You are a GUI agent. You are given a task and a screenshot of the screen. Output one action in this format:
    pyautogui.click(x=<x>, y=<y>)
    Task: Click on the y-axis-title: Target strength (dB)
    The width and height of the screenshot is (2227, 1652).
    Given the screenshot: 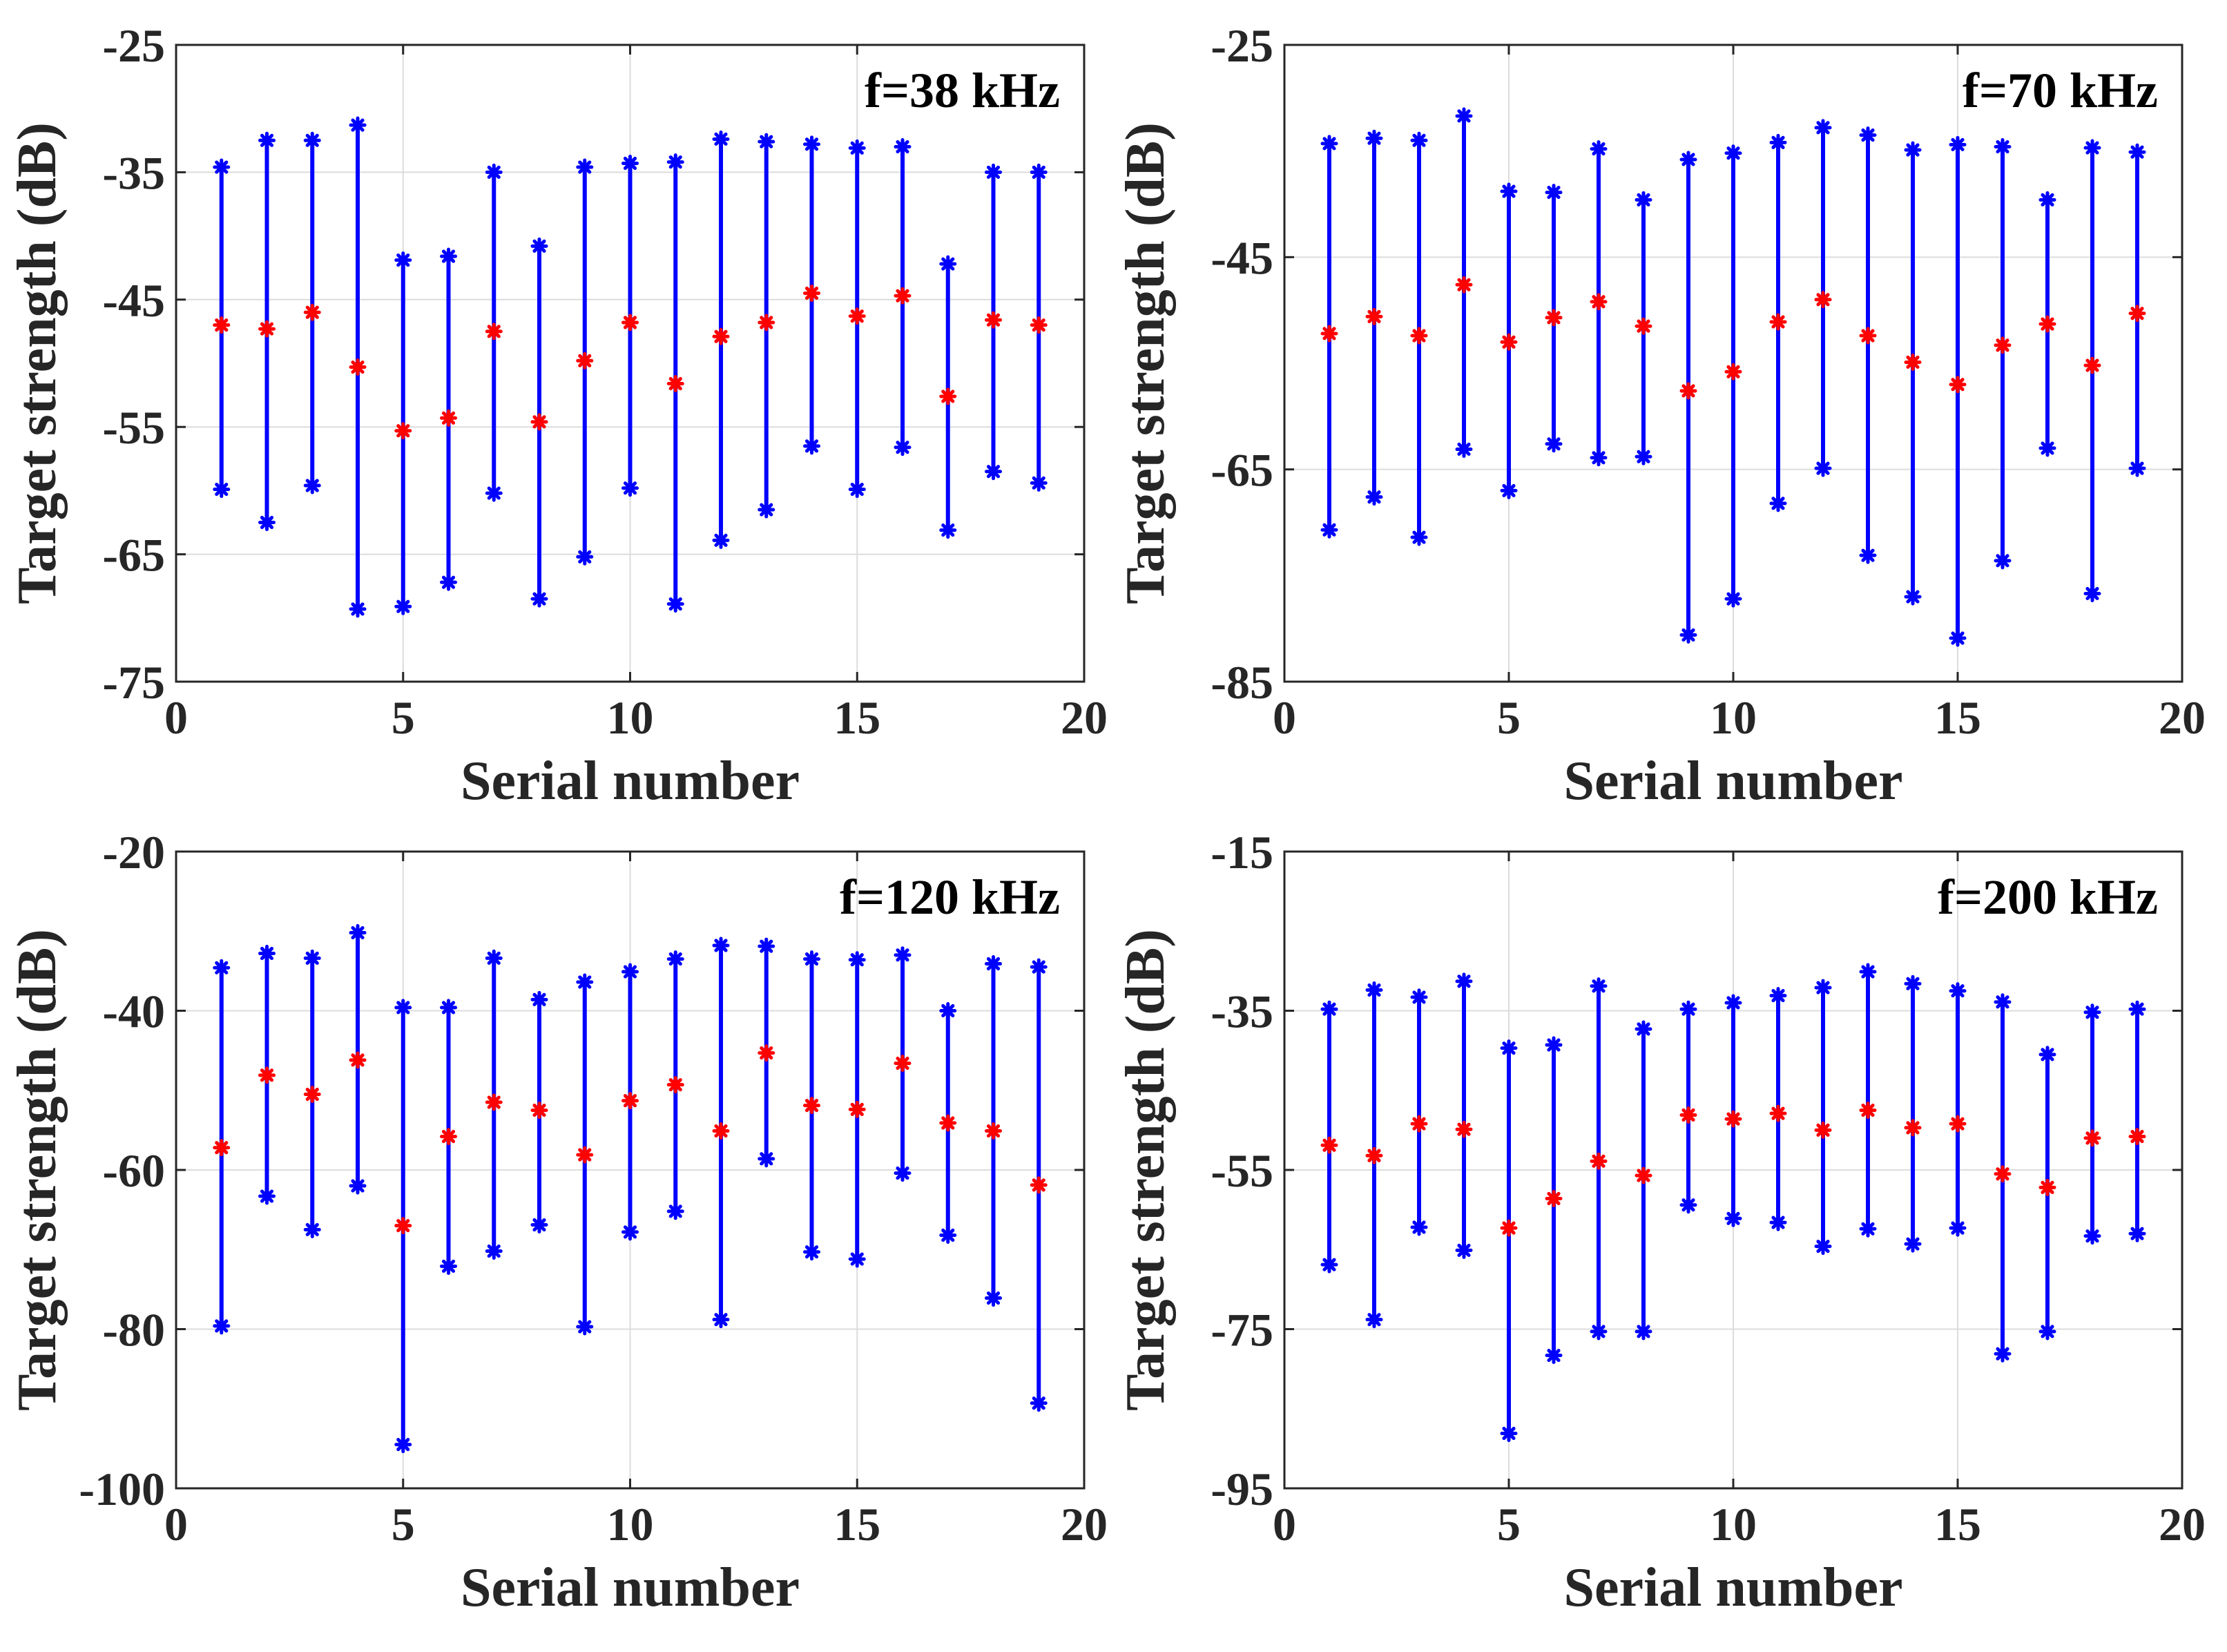 What is the action you would take?
    pyautogui.click(x=1145, y=1170)
    